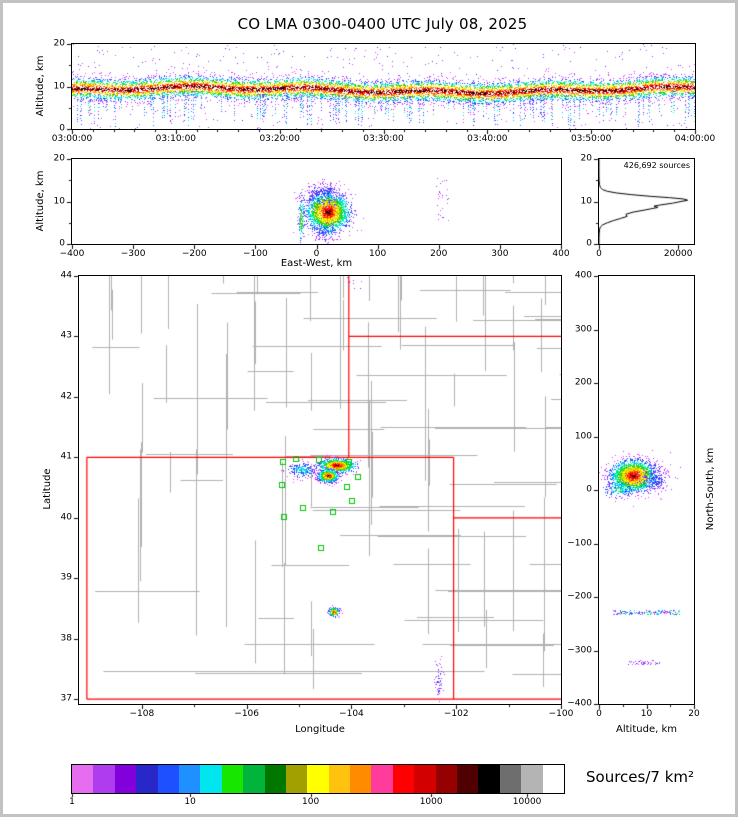 The height and width of the screenshot is (817, 738). I want to click on north-south-height-canvas, so click(646, 490).